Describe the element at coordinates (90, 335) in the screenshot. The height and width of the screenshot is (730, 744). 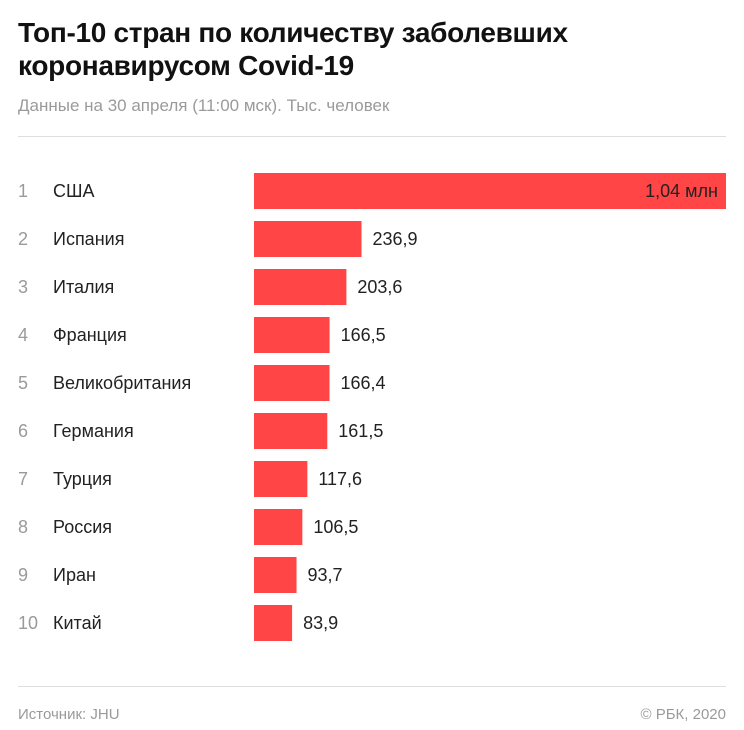
I see `category-label: Франция` at that location.